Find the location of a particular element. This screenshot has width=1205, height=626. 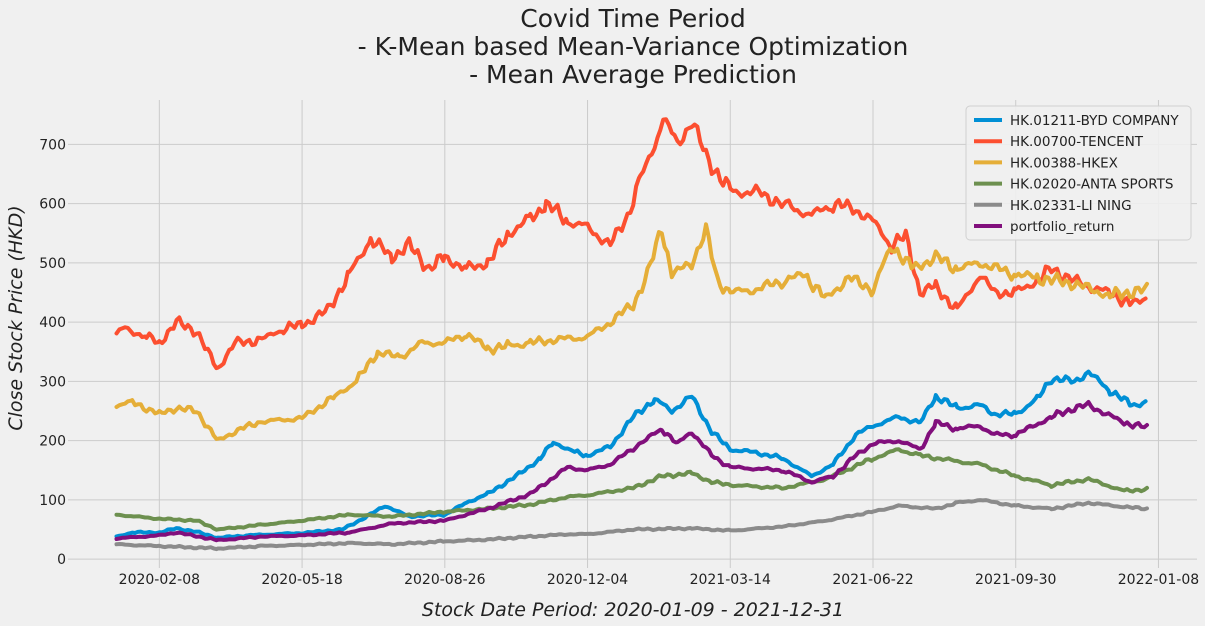

y-tick-label: 100 is located at coordinates (52, 501).